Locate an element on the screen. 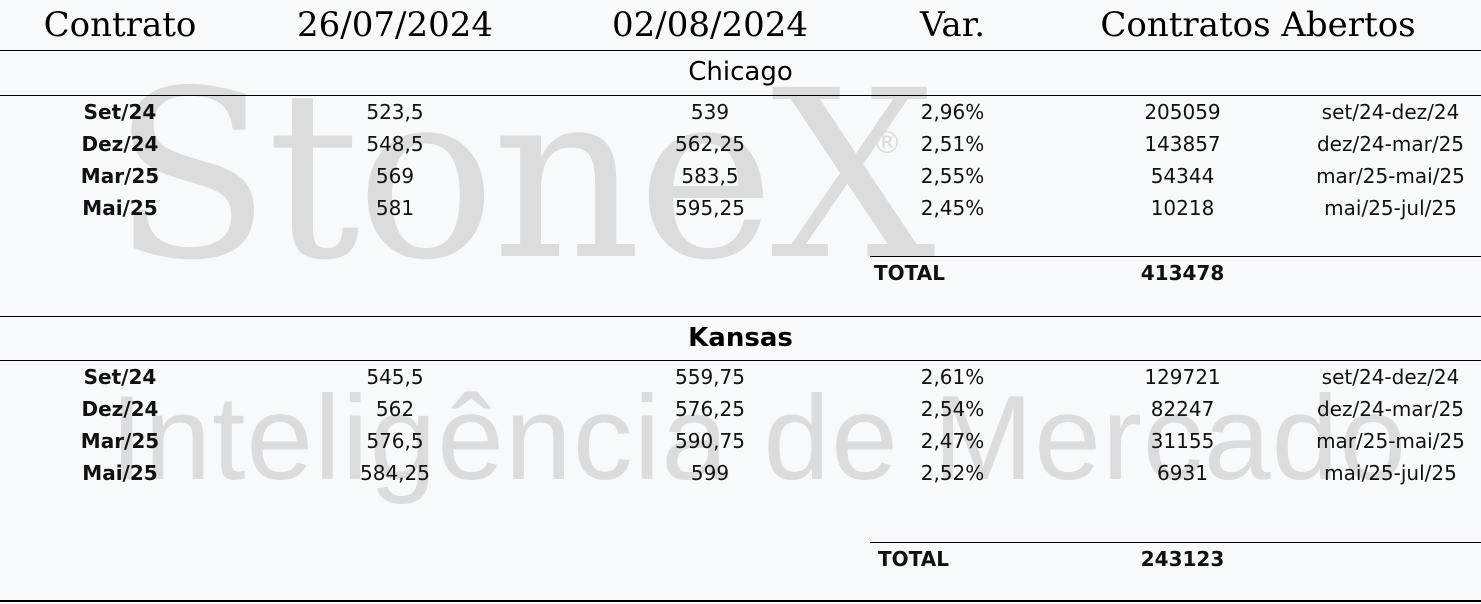 This screenshot has height=604, width=1481. header-contrato: Contrato is located at coordinates (120, 25).